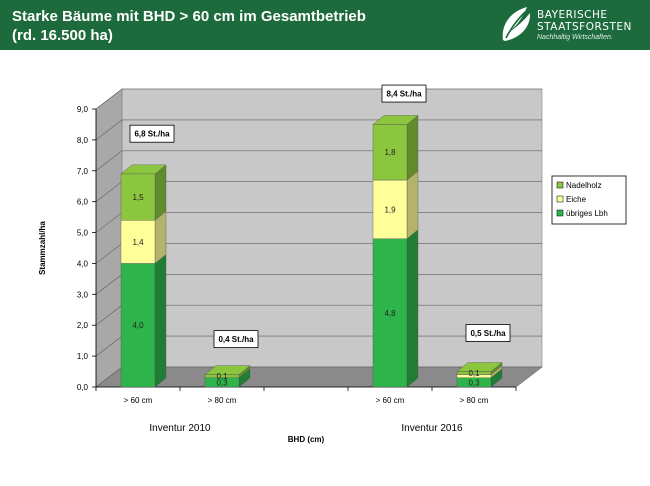 The image size is (650, 486). I want to click on data-label: 1,9, so click(390, 209).